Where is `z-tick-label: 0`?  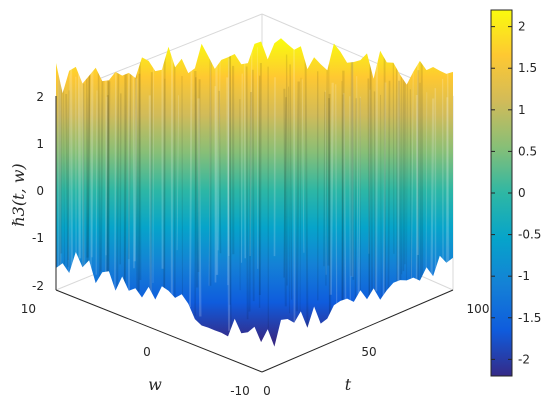
z-tick-label: 0 is located at coordinates (40, 191).